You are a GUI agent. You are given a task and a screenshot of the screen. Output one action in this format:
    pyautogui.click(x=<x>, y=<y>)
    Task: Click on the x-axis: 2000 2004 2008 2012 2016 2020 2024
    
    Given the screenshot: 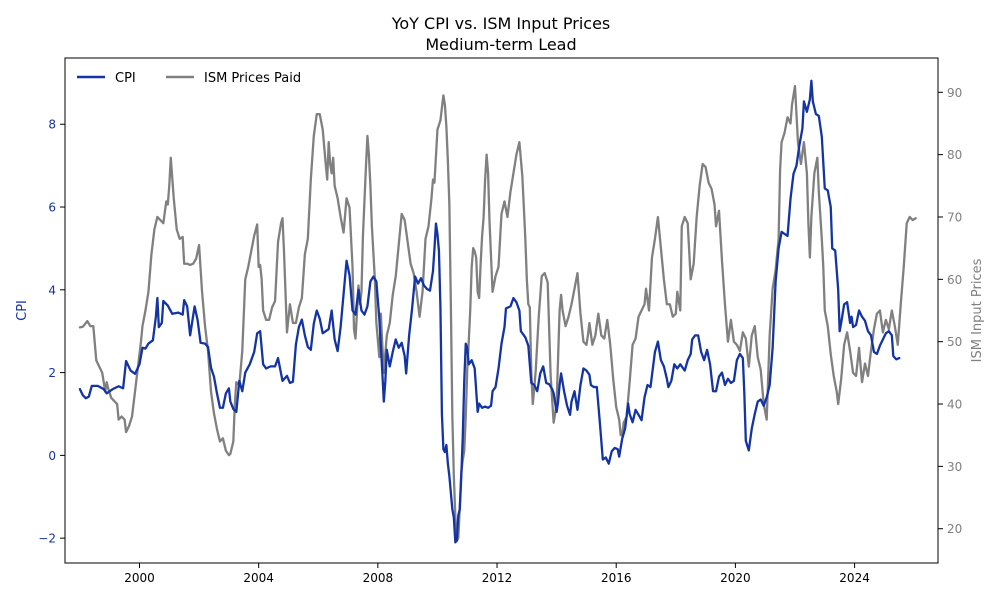 What is the action you would take?
    pyautogui.click(x=497, y=574)
    